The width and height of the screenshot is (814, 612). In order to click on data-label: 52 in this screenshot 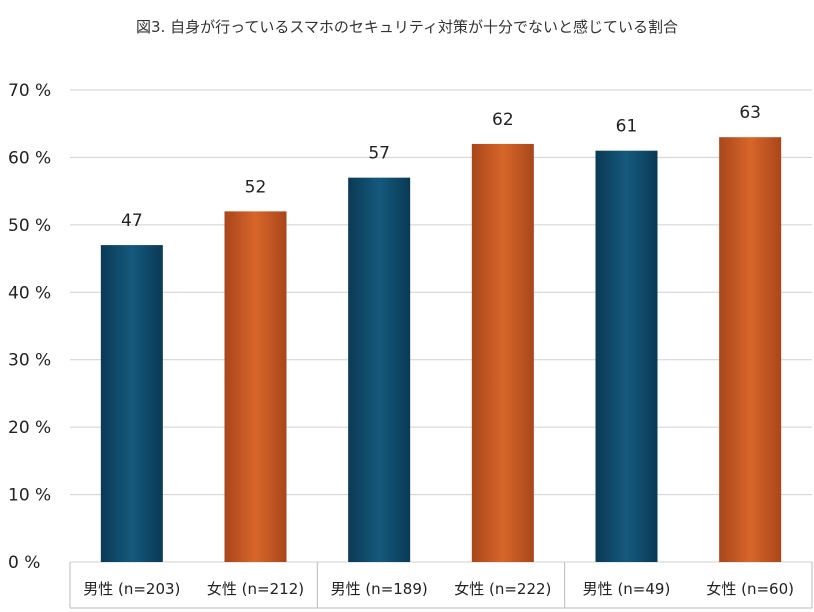, I will do `click(256, 187)`.